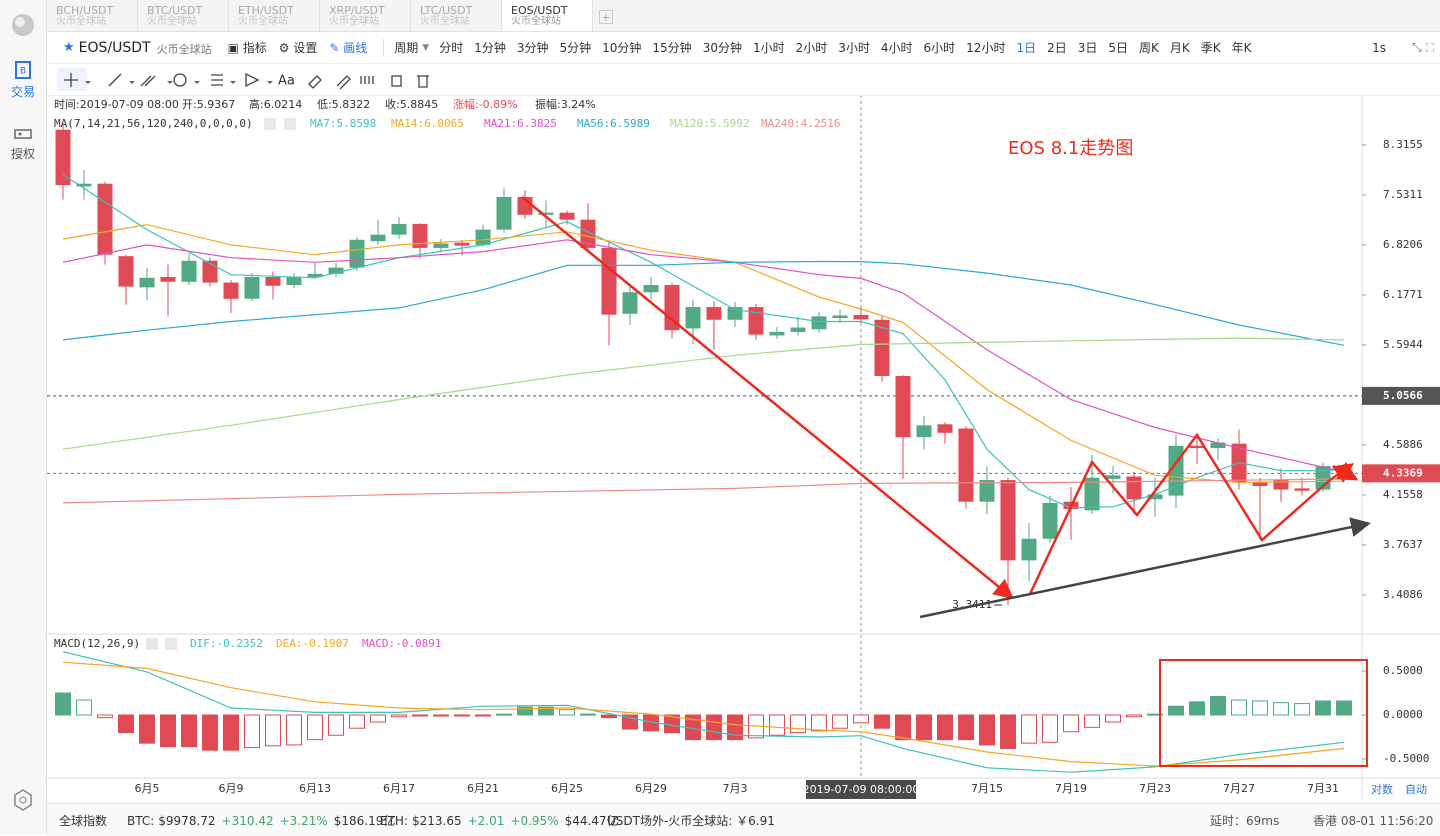  Describe the element at coordinates (1423, 47) in the screenshot. I see `window-icons: ⤡ ⛶` at that location.